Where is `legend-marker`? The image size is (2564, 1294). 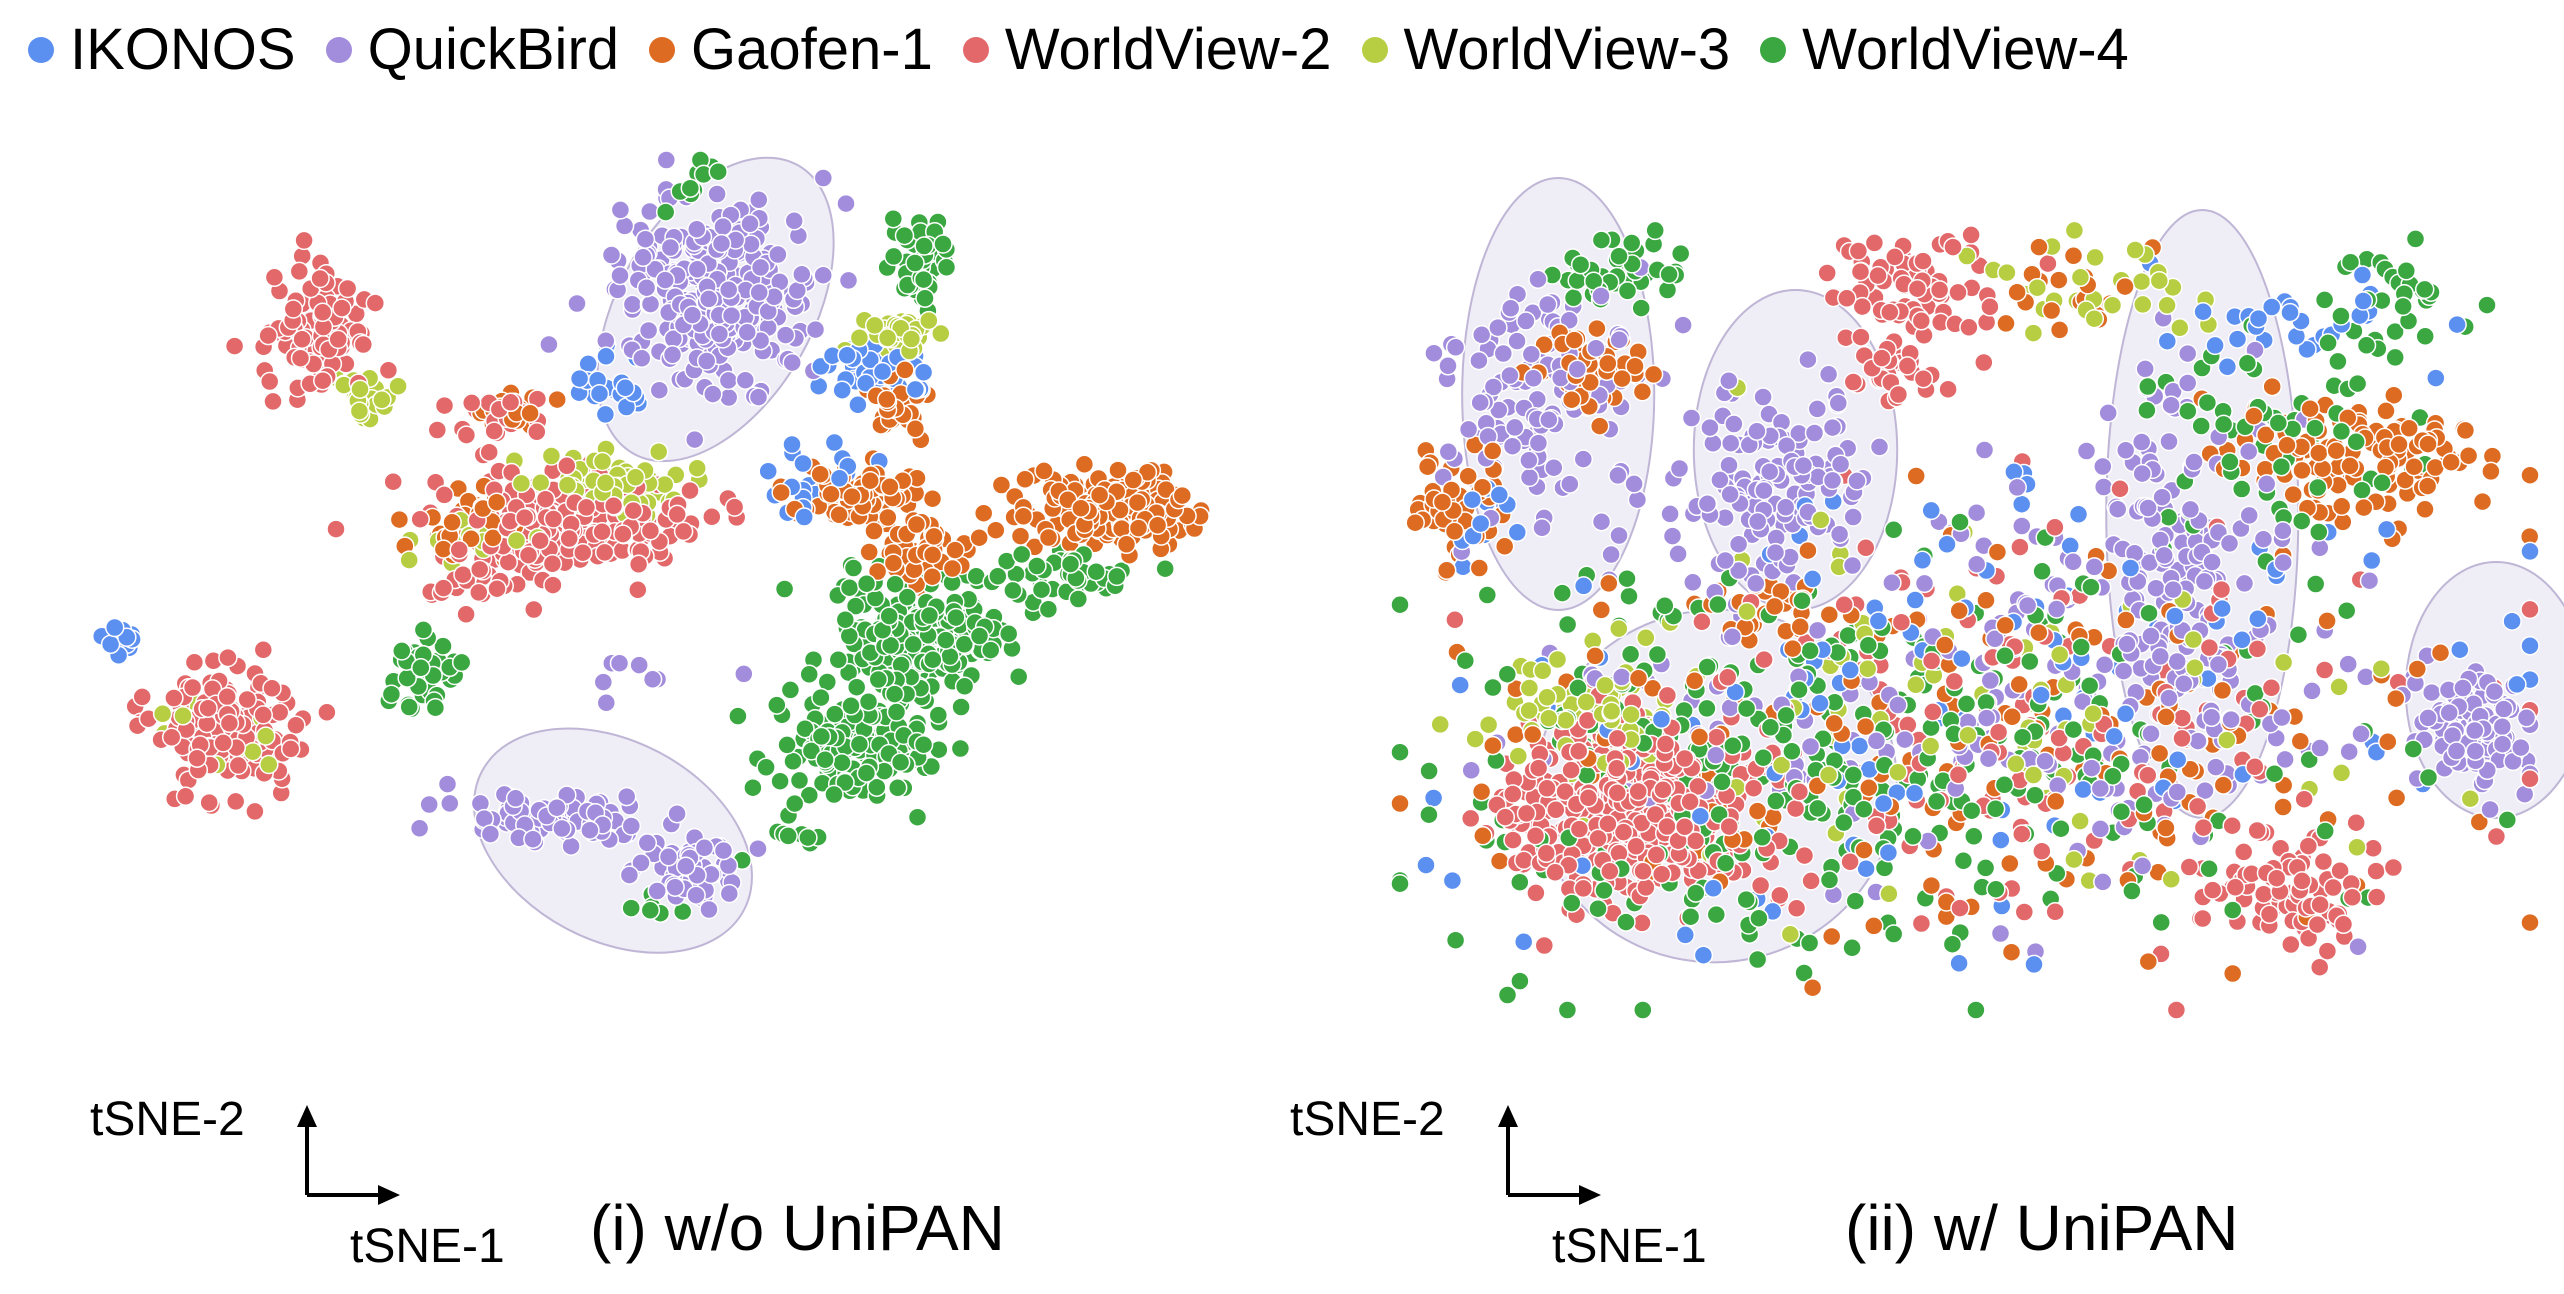
legend-marker is located at coordinates (1374, 50).